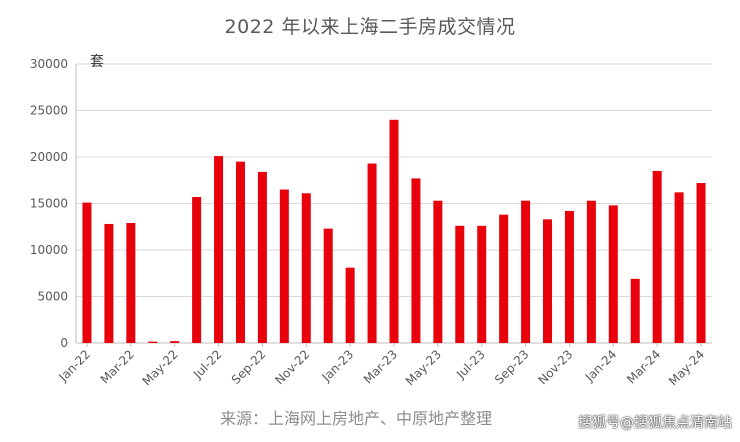 This screenshot has width=740, height=442. What do you see at coordinates (75, 366) in the screenshot?
I see `x-tick-label: Jan-22` at bounding box center [75, 366].